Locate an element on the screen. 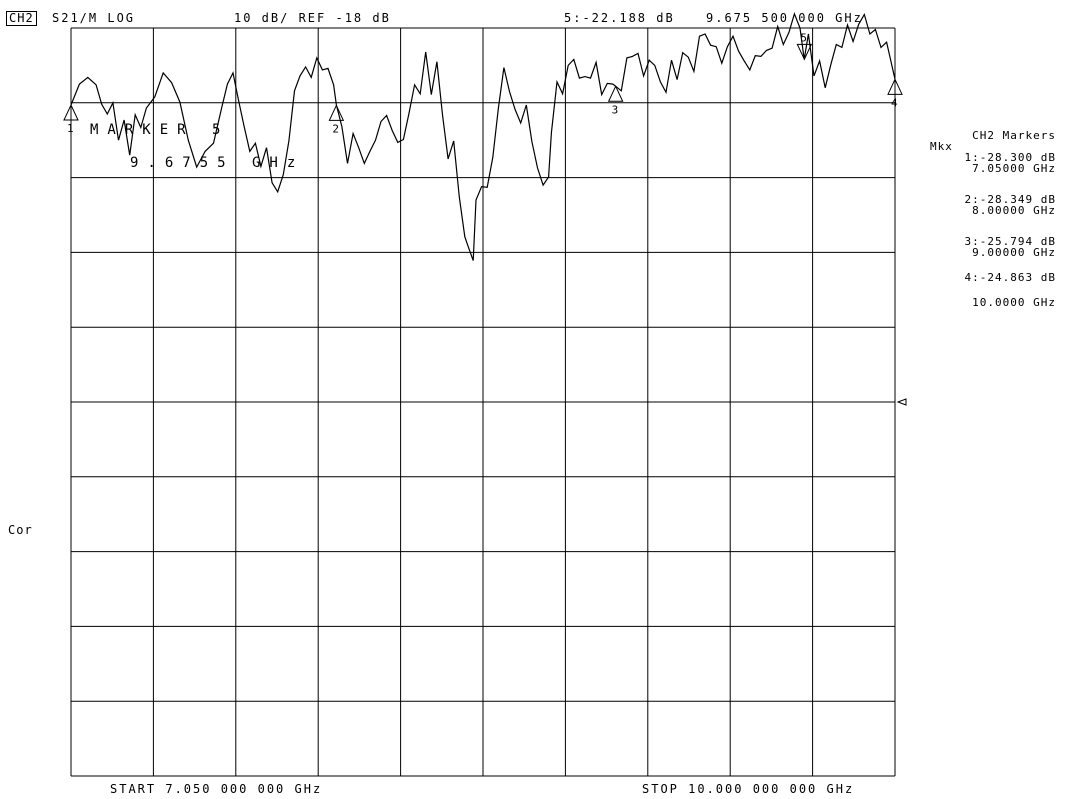 This screenshot has width=1065, height=799. active-marker-frequency: 9.675 500 000 GHz is located at coordinates (784, 18).